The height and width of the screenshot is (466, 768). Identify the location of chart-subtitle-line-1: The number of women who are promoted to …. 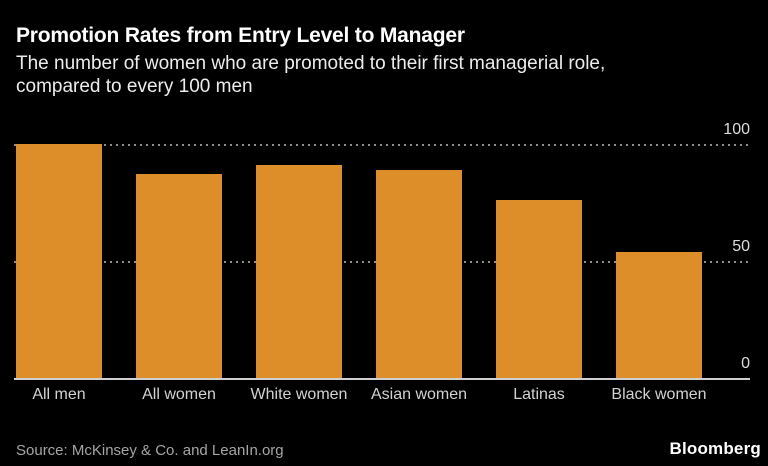
(311, 63).